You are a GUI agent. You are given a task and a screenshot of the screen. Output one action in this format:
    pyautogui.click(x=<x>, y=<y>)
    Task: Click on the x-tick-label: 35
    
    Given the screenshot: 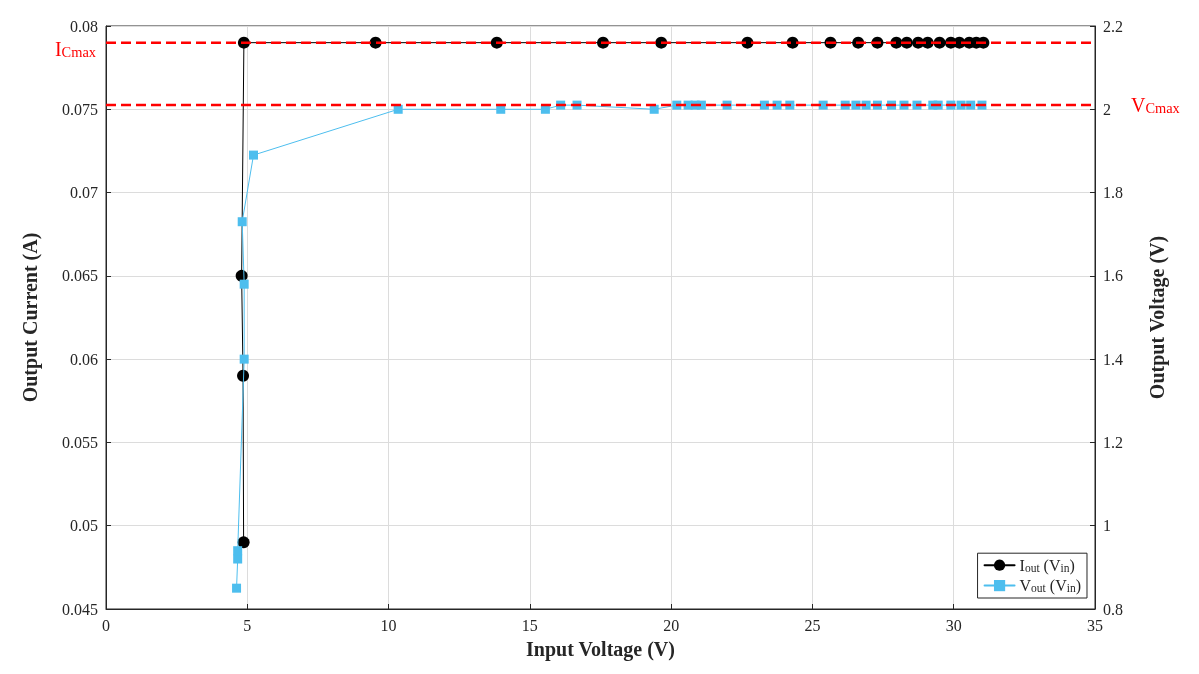 What is the action you would take?
    pyautogui.click(x=1095, y=625)
    